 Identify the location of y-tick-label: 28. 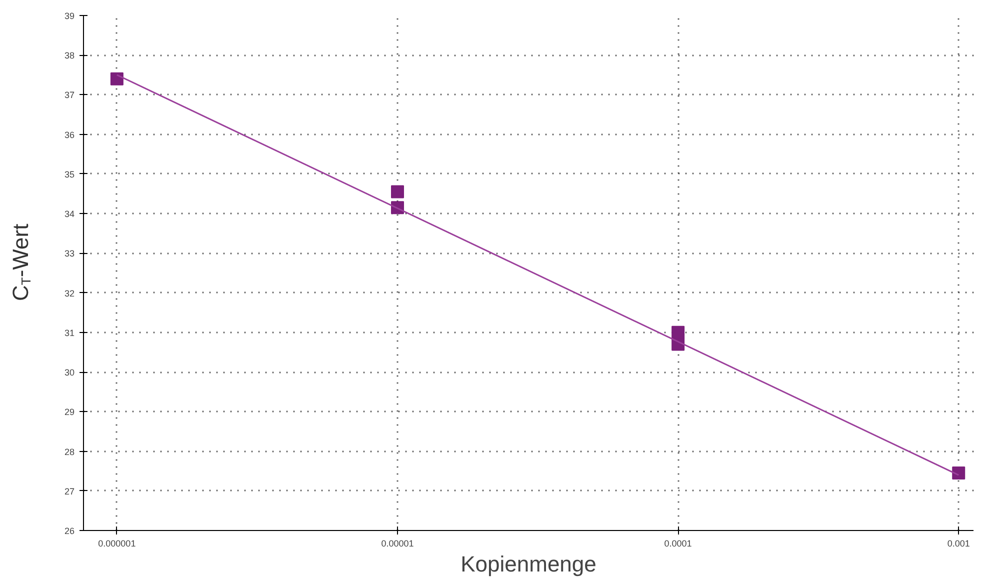
(69, 451).